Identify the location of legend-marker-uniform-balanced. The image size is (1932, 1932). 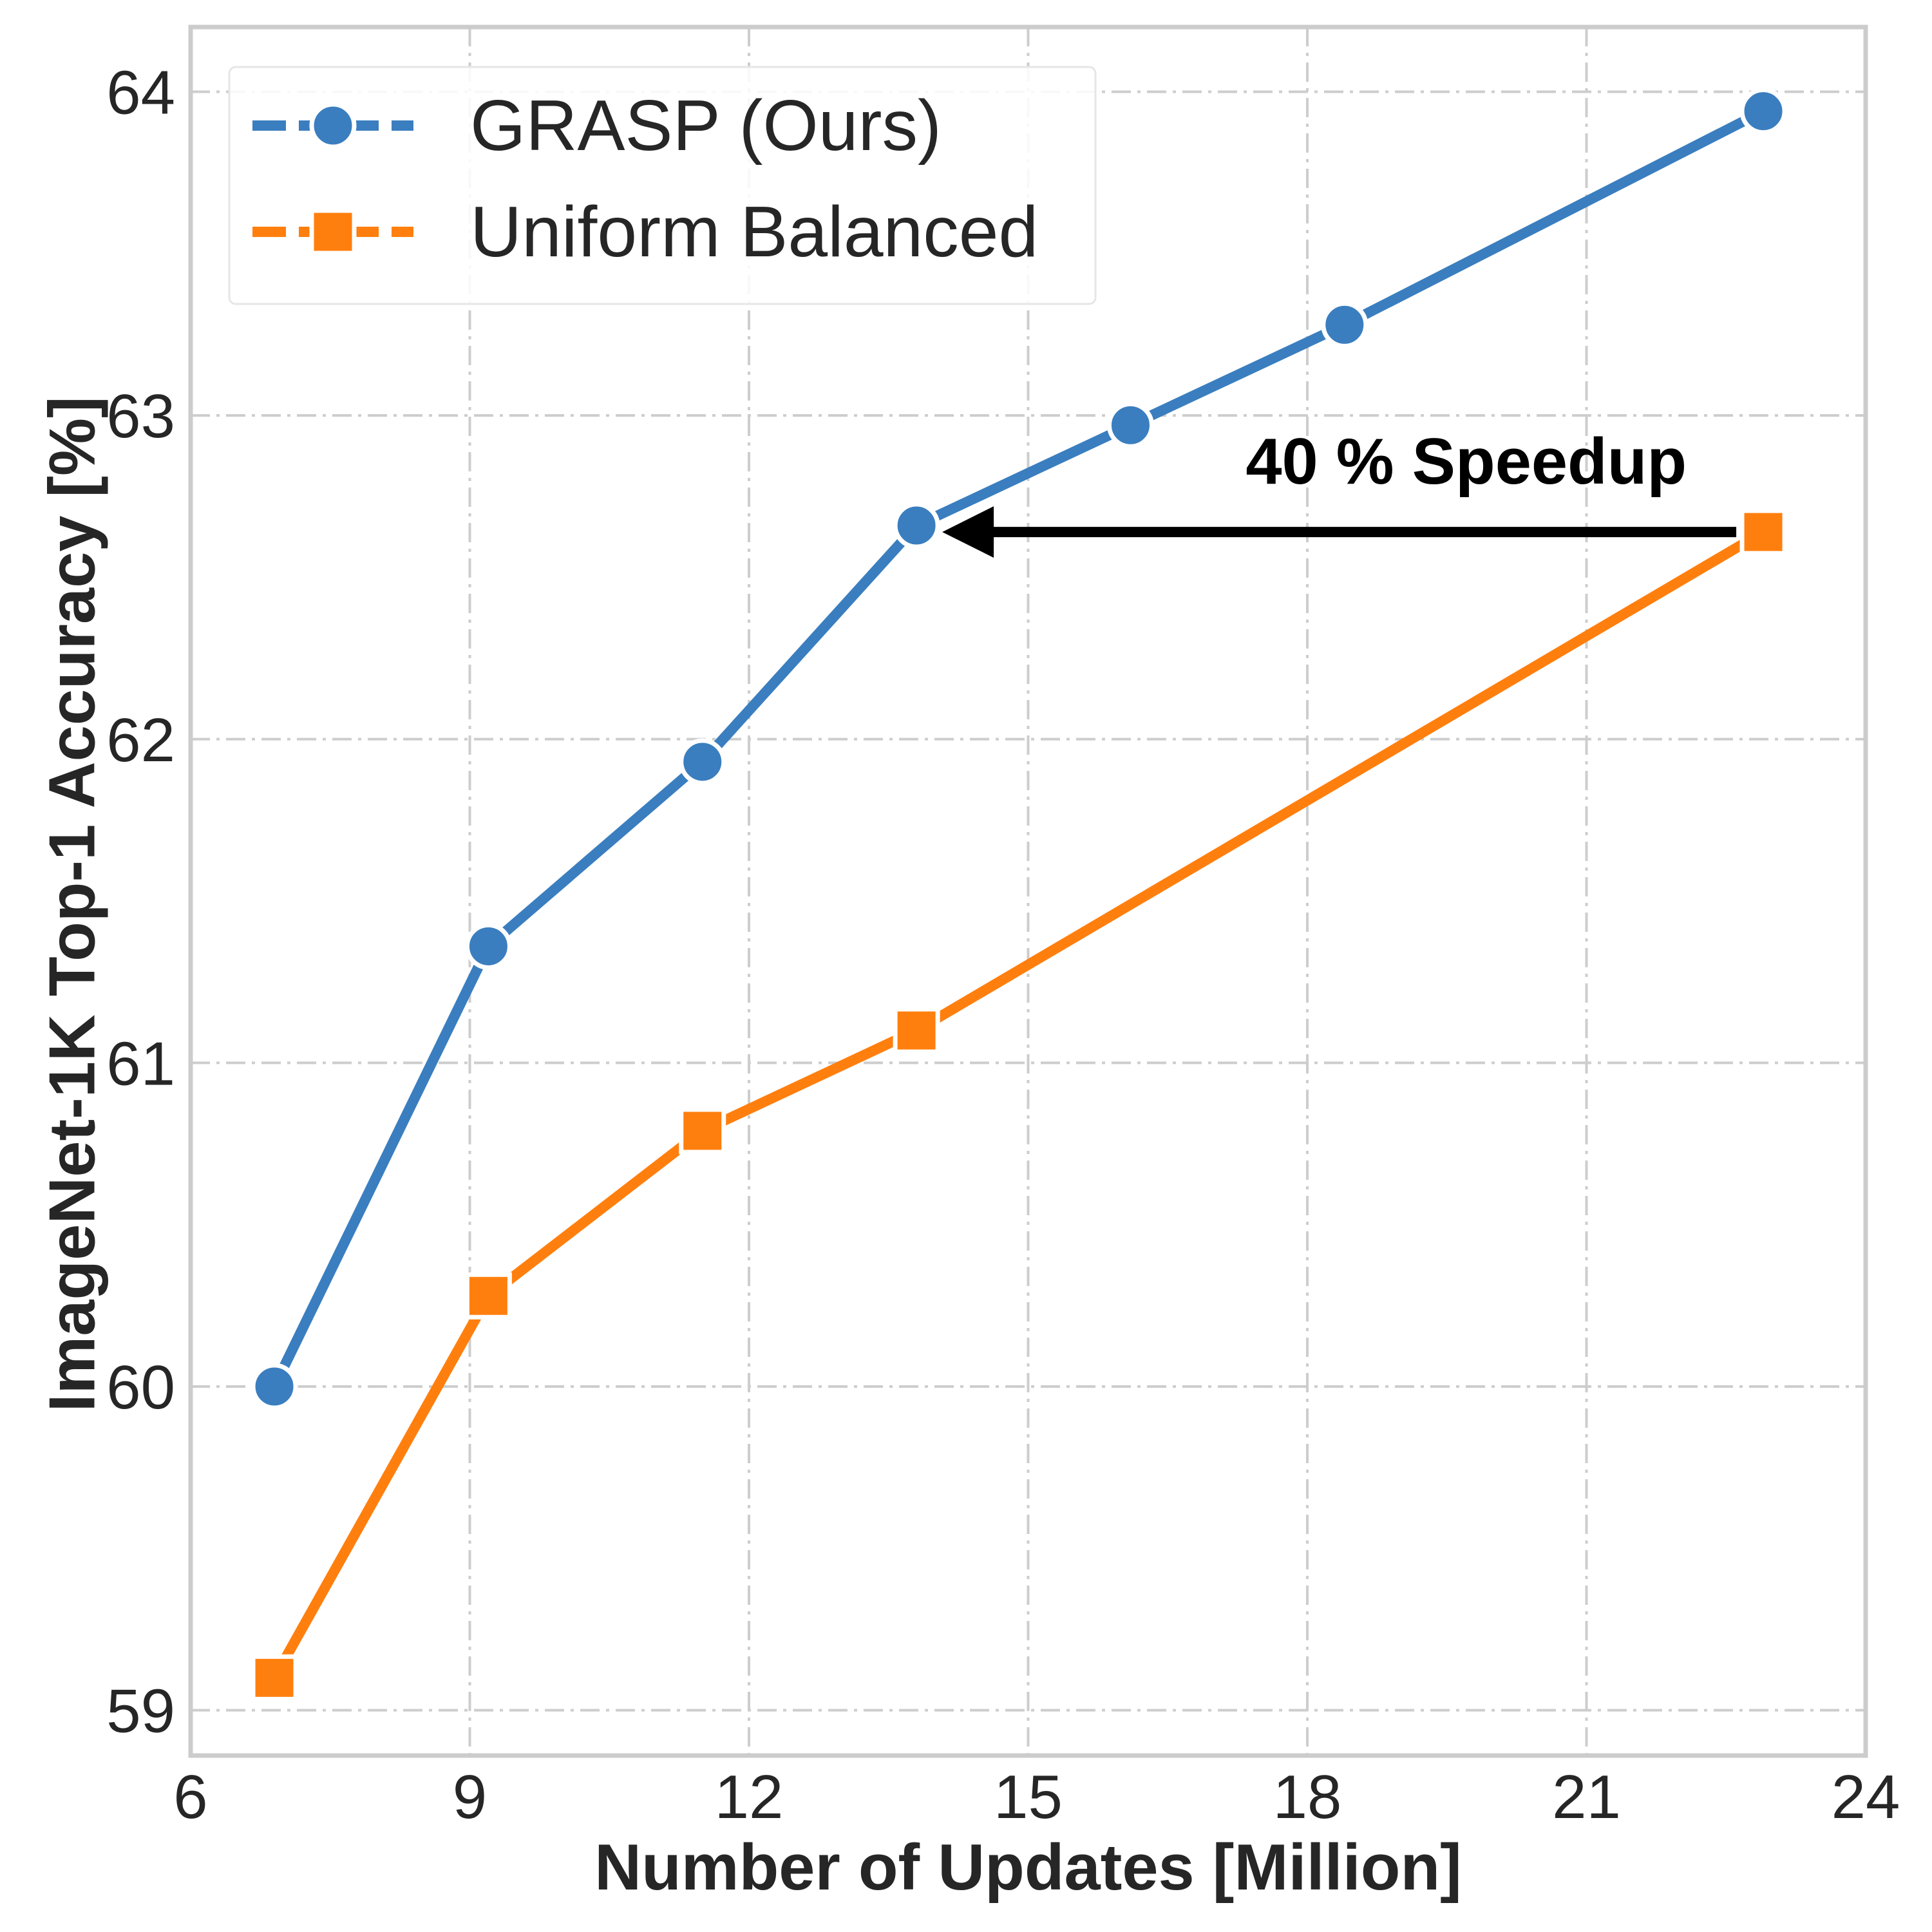
(333, 232).